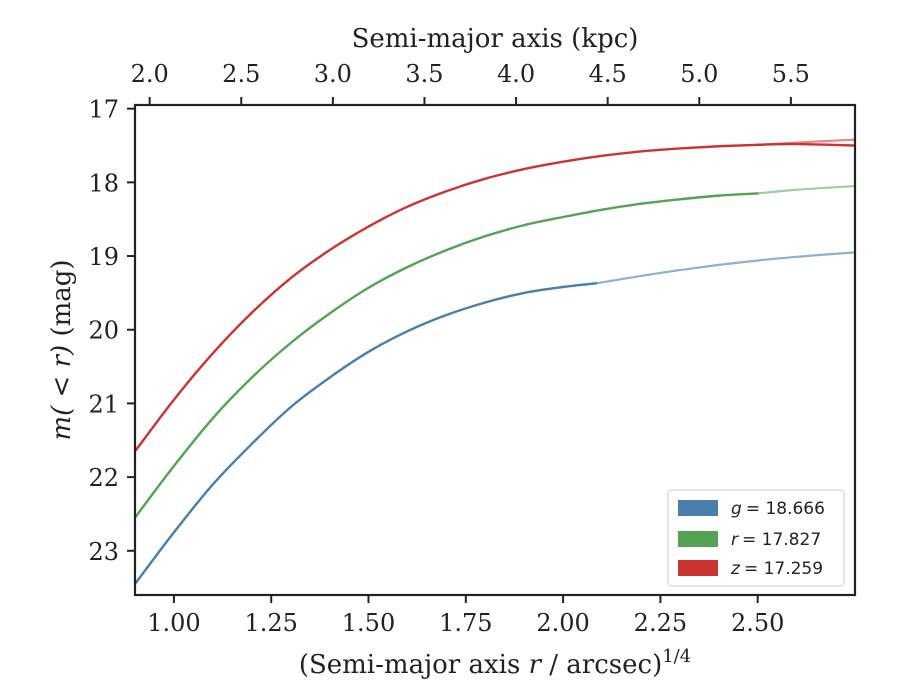  What do you see at coordinates (735, 540) in the screenshot?
I see `legend-var-r: r` at bounding box center [735, 540].